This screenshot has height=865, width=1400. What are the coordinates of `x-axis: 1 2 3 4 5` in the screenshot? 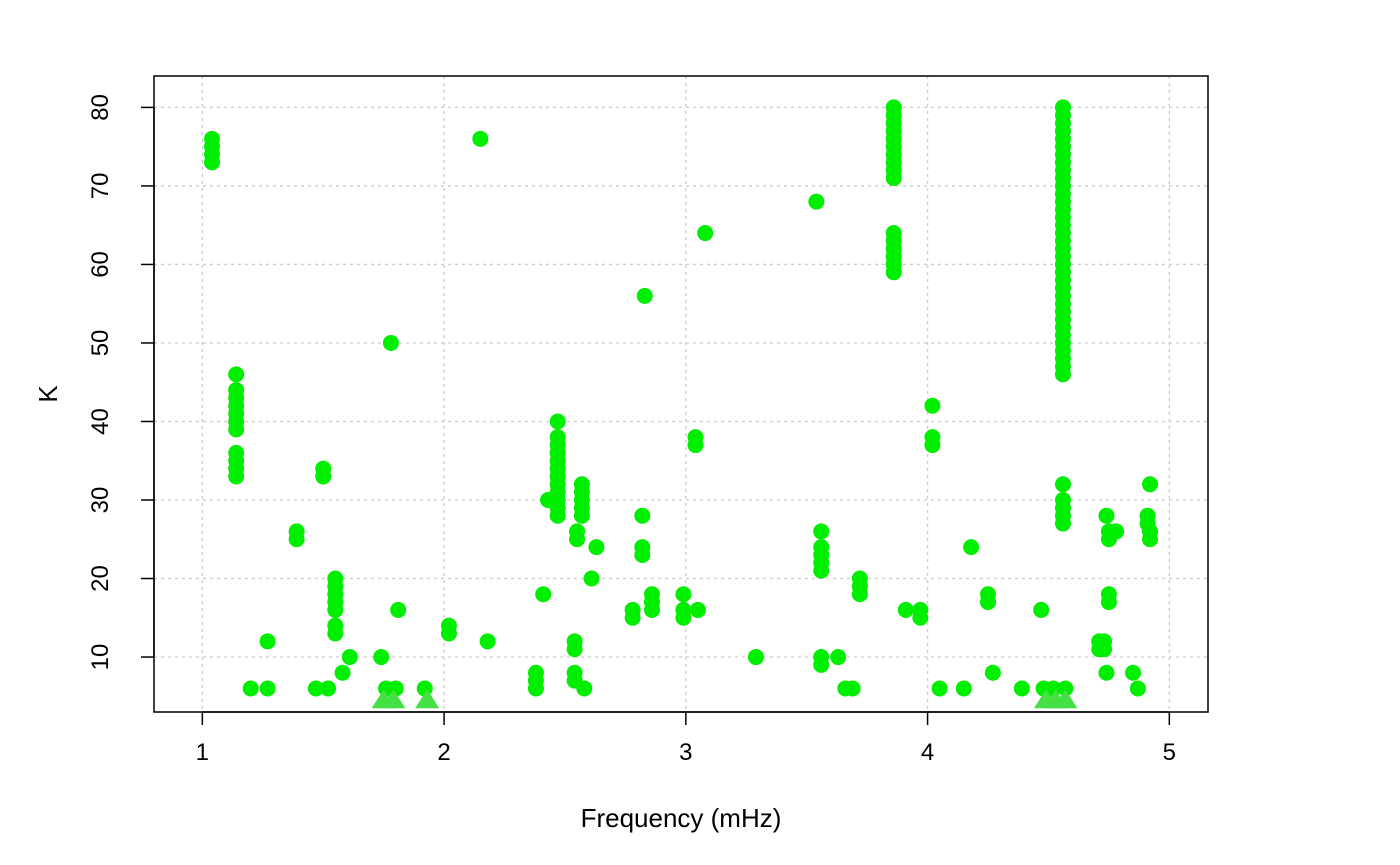 It's located at (686, 738).